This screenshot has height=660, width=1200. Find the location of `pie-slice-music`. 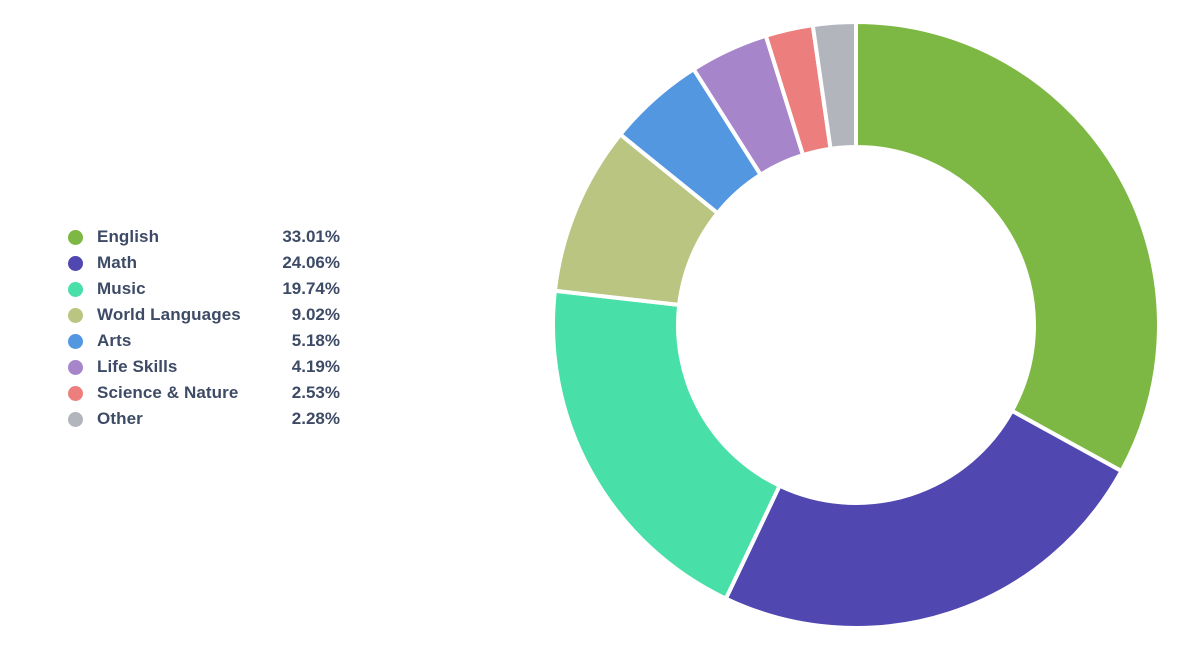

pie-slice-music is located at coordinates (667, 445).